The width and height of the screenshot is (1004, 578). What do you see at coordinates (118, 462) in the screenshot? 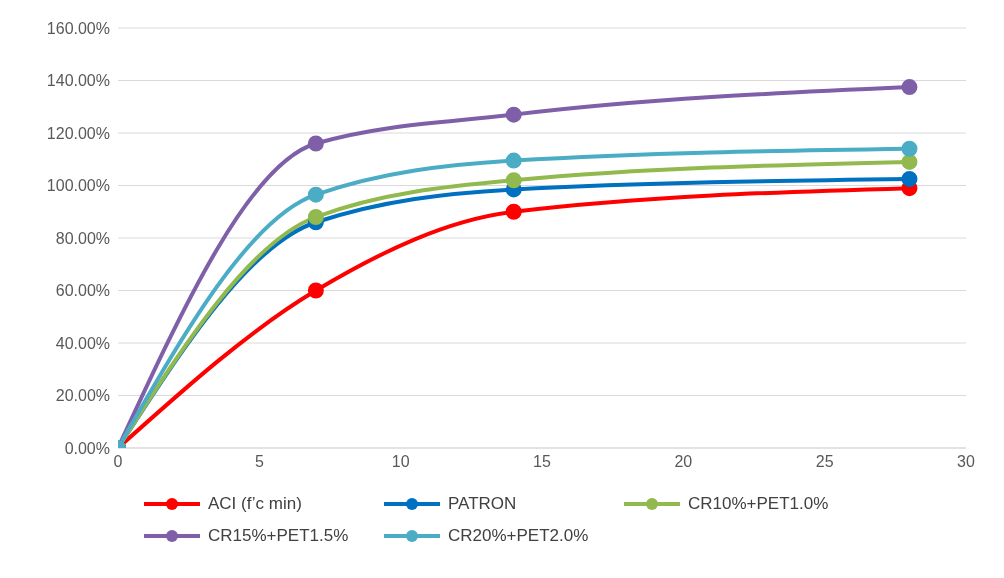
I see `x-tick-label: 0` at bounding box center [118, 462].